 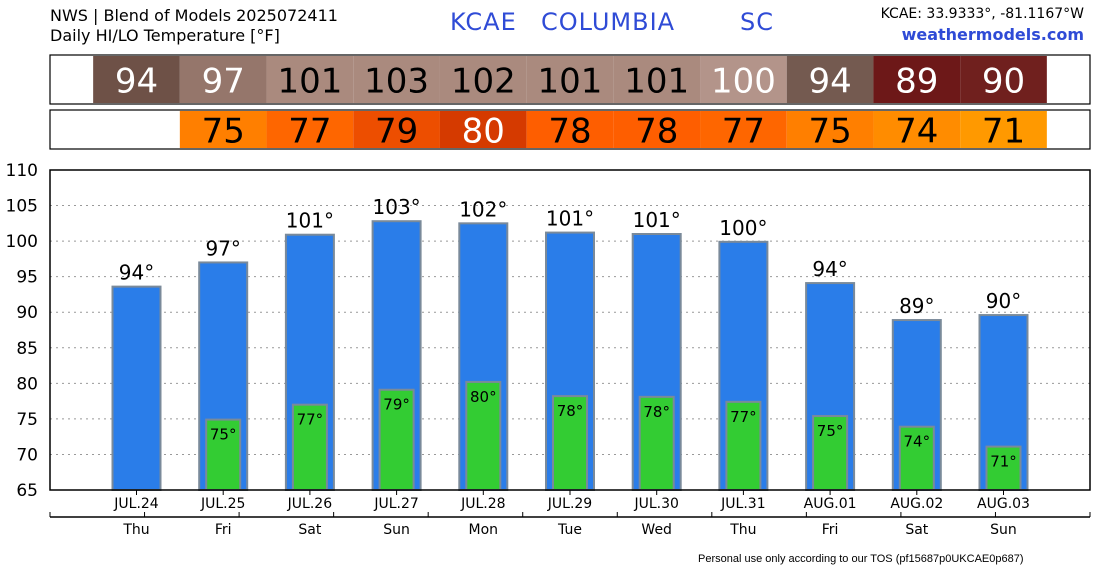 I want to click on hi-data-label: 102°, so click(x=483, y=209).